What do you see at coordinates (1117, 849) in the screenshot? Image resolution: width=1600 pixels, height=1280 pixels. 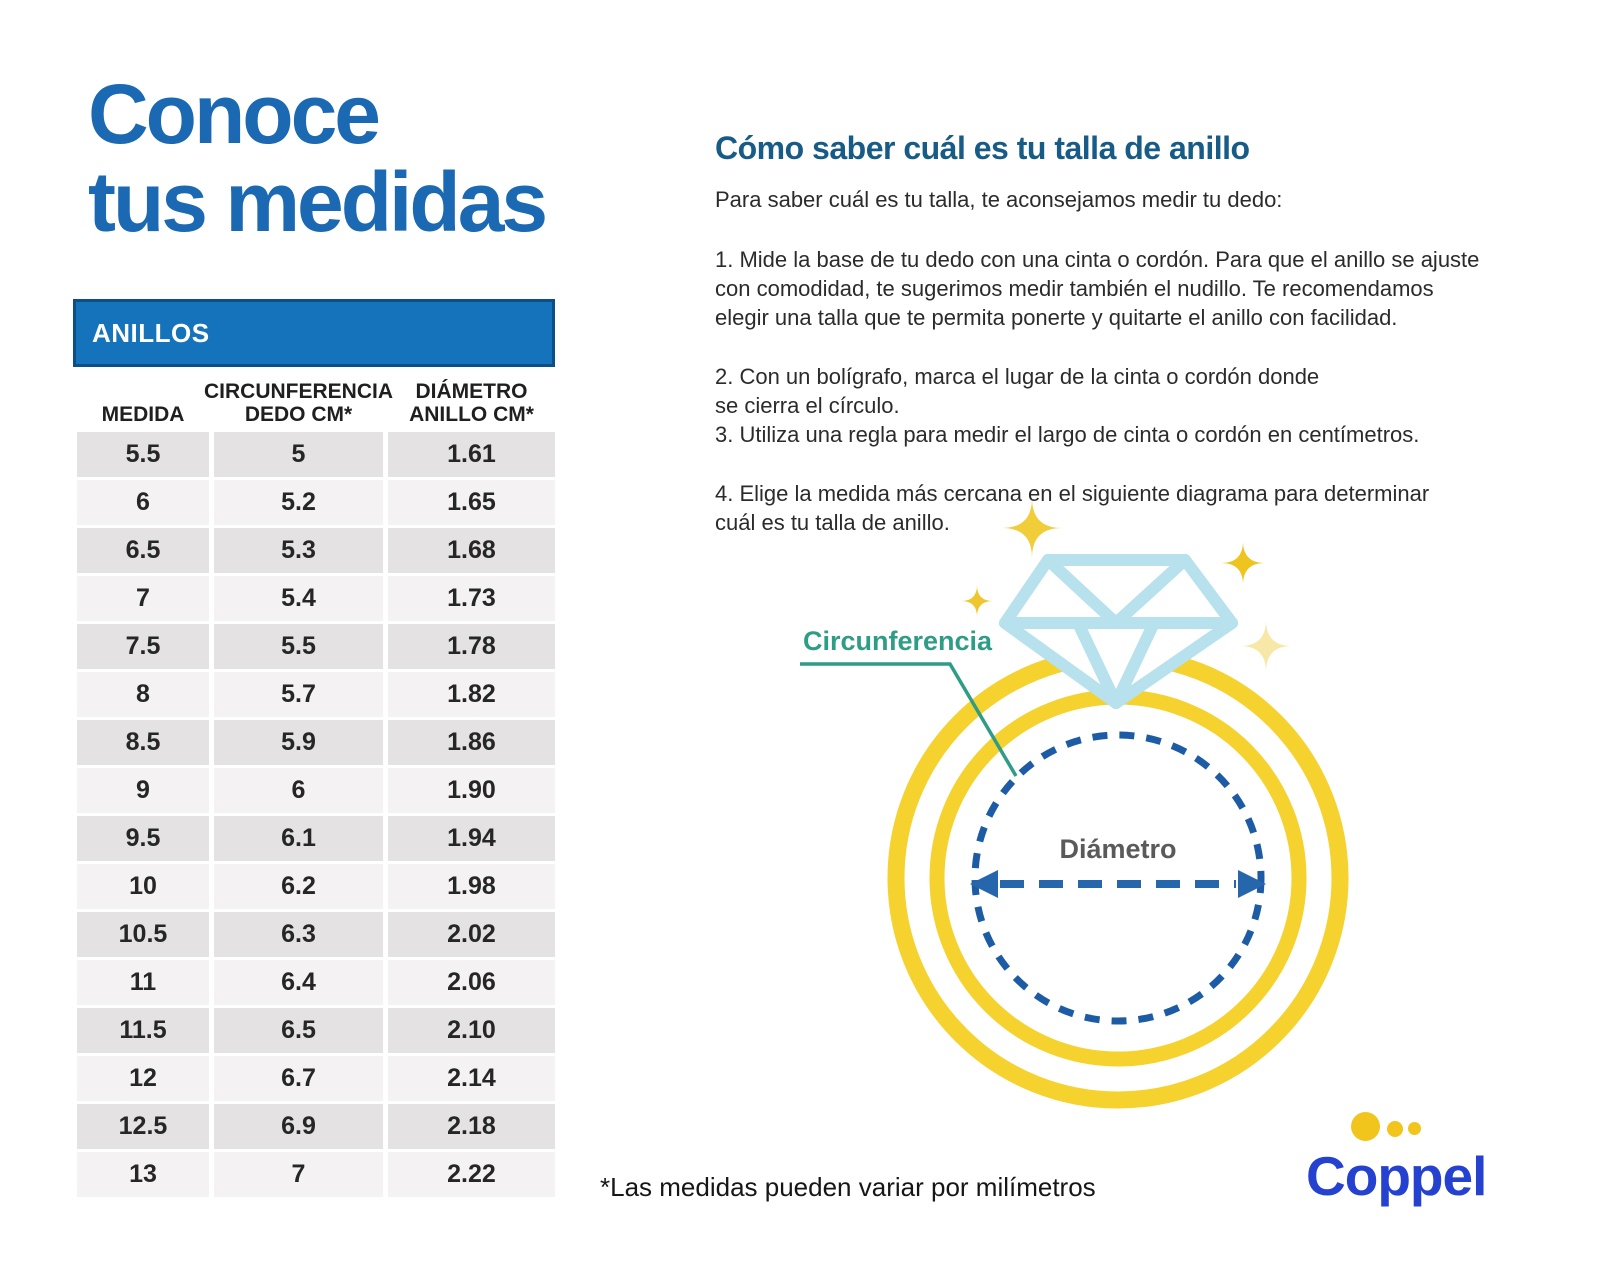 I see `diameter-label: Diámetro` at bounding box center [1117, 849].